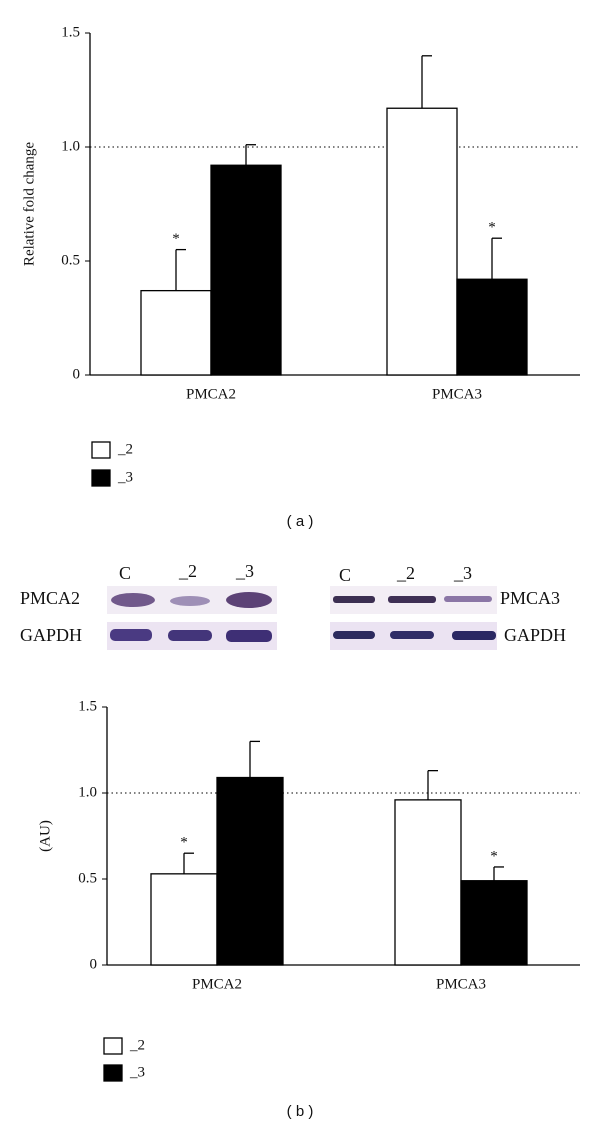 The height and width of the screenshot is (1136, 600). I want to click on row-label: PMCA2, so click(50, 598).